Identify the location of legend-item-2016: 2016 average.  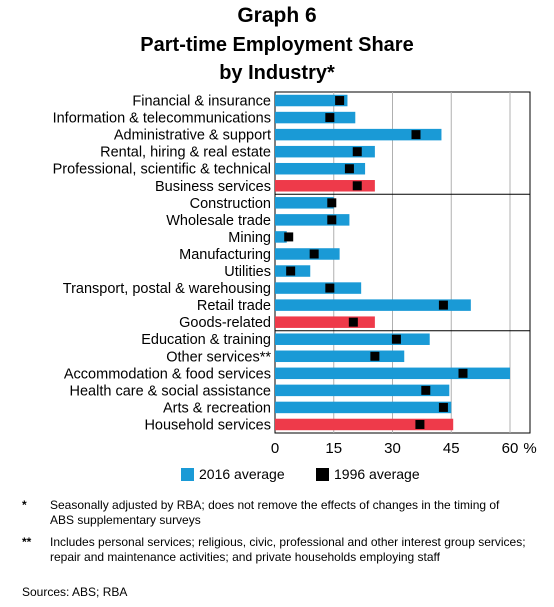
(233, 474).